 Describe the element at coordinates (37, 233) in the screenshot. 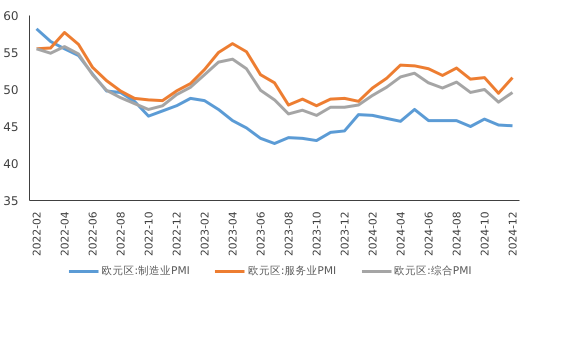

I see `x-tick-label: 2022-02` at that location.